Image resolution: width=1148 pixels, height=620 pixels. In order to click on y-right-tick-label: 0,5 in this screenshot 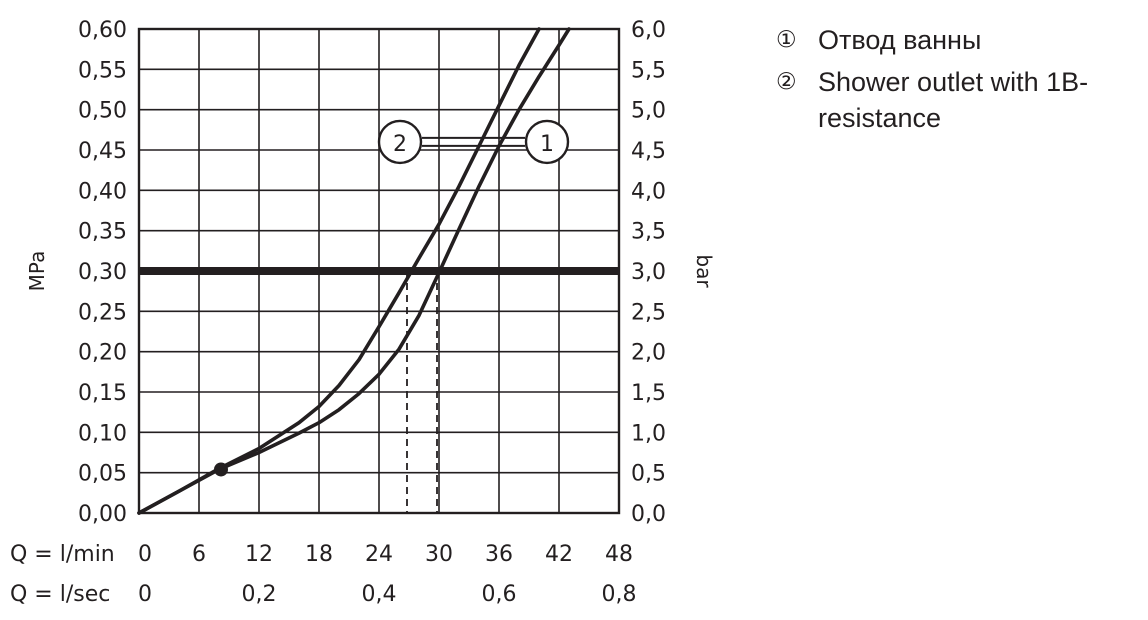, I will do `click(648, 474)`.